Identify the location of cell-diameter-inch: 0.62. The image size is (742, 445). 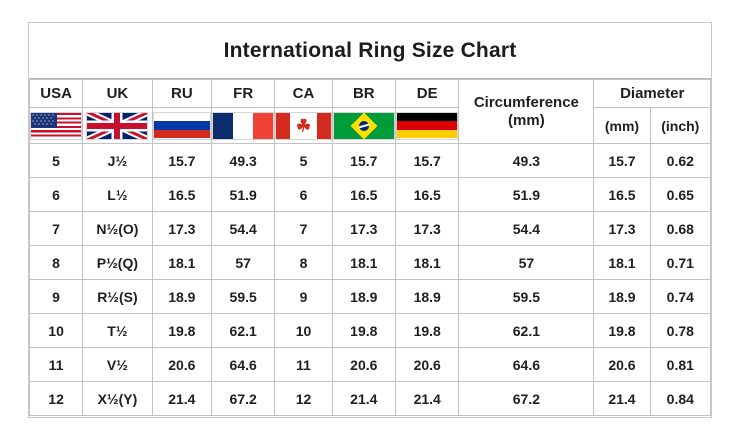
(680, 160).